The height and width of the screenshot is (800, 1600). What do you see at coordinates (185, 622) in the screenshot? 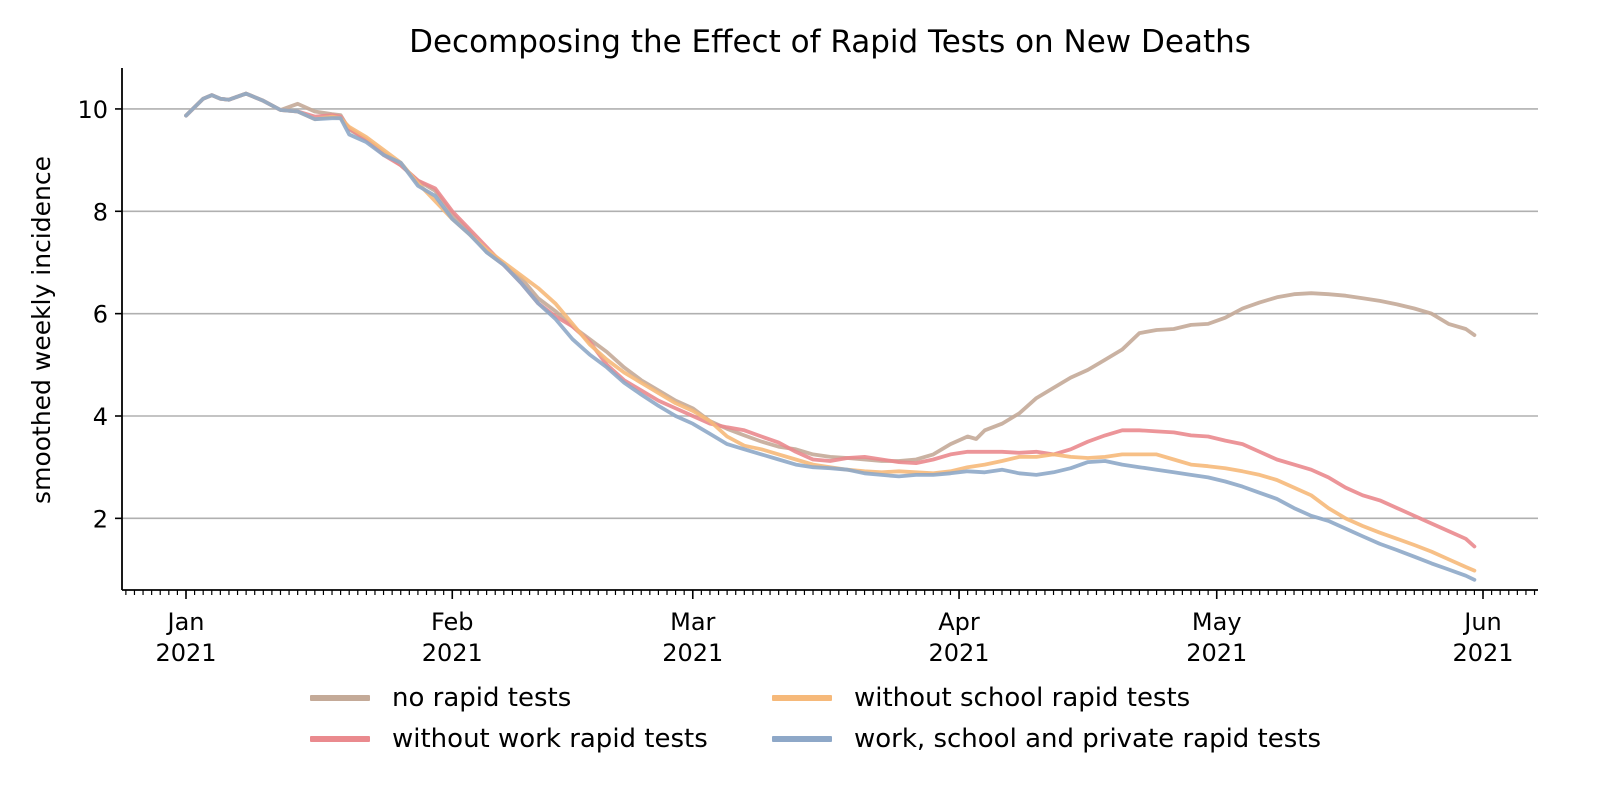
I see `x-tick-label-0-0: Jan` at bounding box center [185, 622].